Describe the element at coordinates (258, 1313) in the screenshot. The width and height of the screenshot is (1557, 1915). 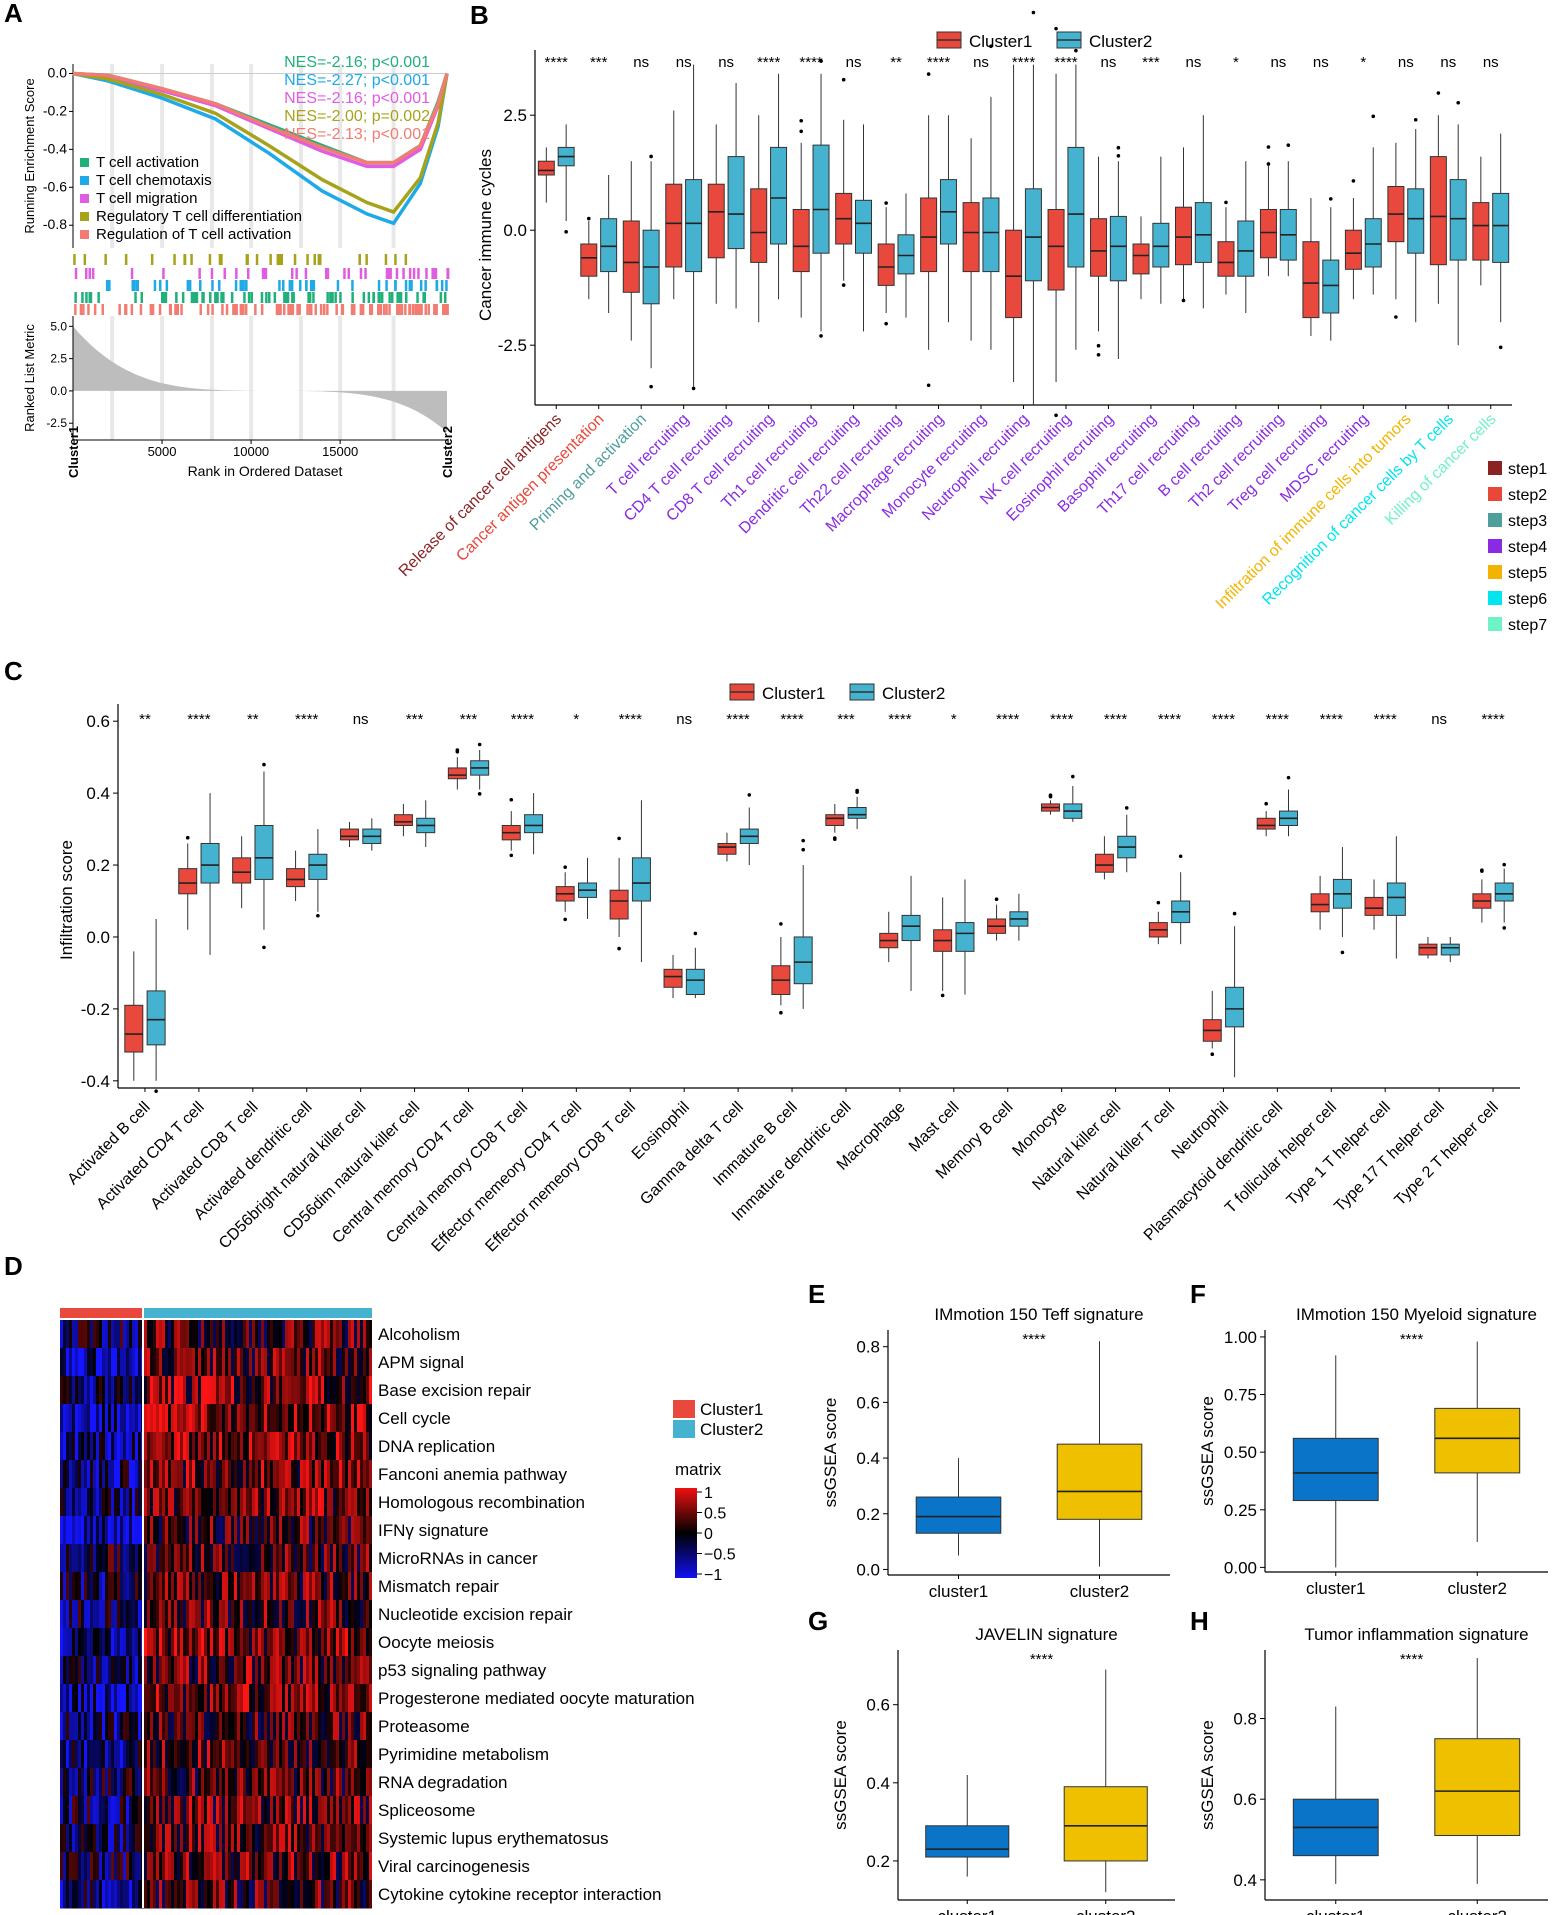
I see `heatmap-cluster2-bar` at that location.